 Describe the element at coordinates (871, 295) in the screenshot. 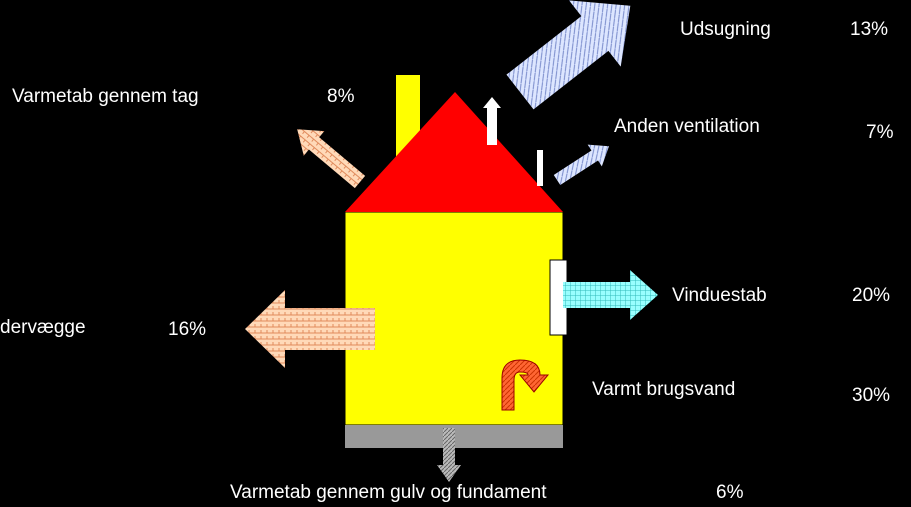

I see `item-percent: 20%` at that location.